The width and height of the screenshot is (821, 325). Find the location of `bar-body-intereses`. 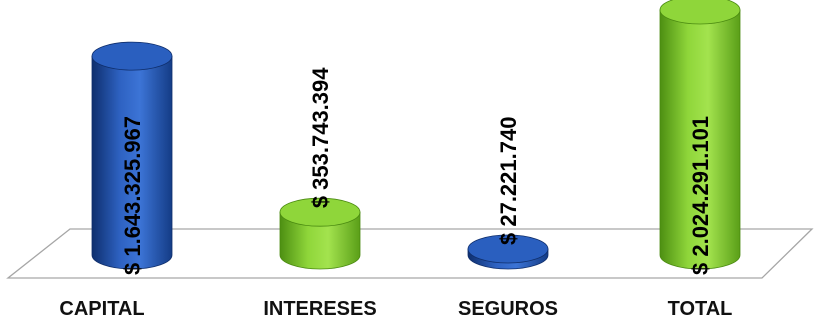

bar-body-intereses is located at coordinates (320, 240).